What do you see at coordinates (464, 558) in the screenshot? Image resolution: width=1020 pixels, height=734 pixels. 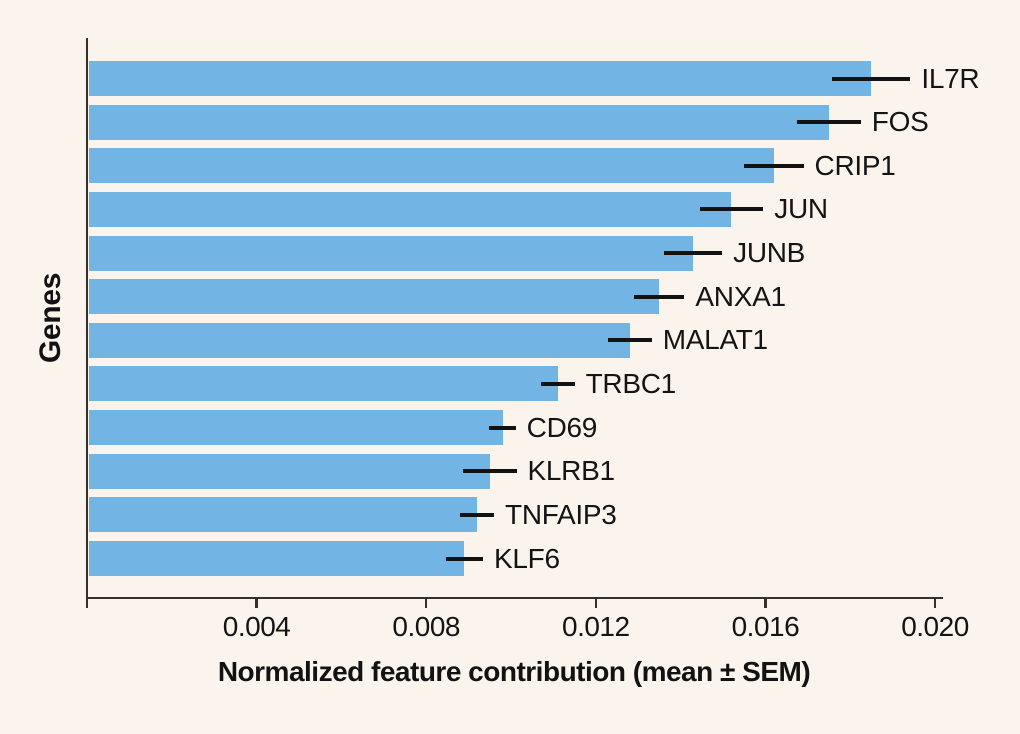 I see `error-bar-klf6` at bounding box center [464, 558].